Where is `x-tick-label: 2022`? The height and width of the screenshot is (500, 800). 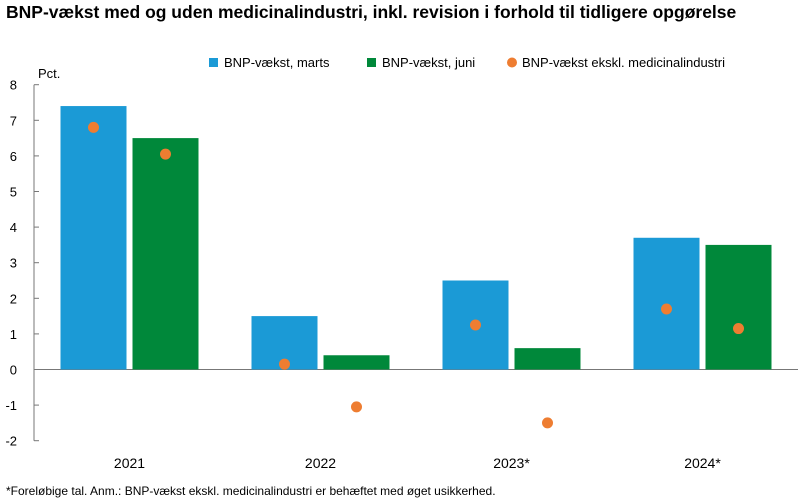 x-tick-label: 2022 is located at coordinates (320, 463).